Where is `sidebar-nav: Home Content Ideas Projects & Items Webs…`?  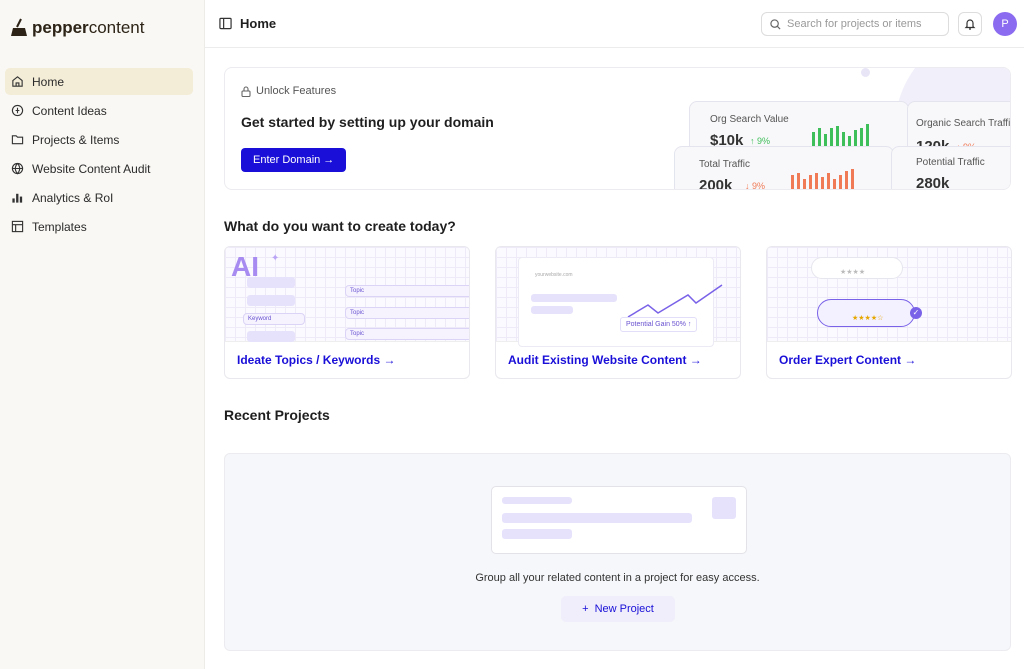
sidebar-nav: Home Content Ideas Projects & Items Webs… is located at coordinates (99, 155).